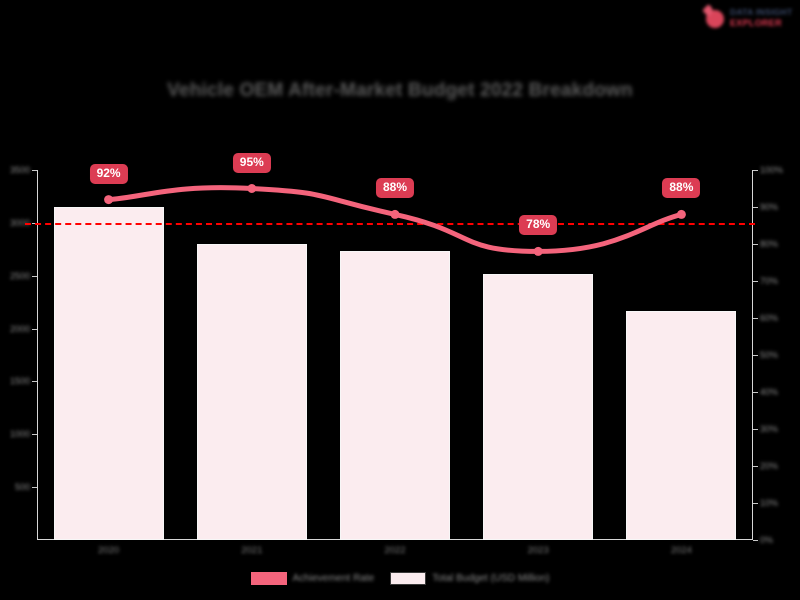  What do you see at coordinates (538, 225) in the screenshot?
I see `data-label-badge: 78%` at bounding box center [538, 225].